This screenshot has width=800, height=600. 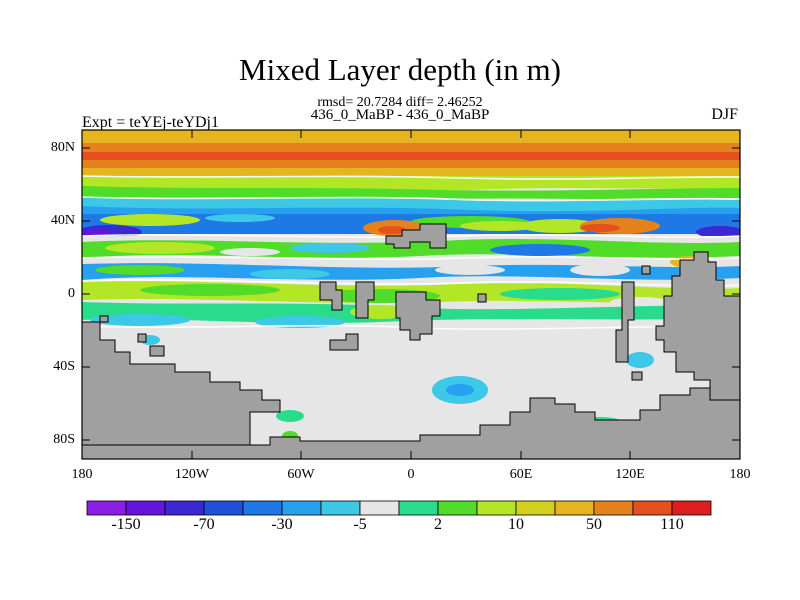 I want to click on colorbar-label: 110, so click(x=672, y=524).